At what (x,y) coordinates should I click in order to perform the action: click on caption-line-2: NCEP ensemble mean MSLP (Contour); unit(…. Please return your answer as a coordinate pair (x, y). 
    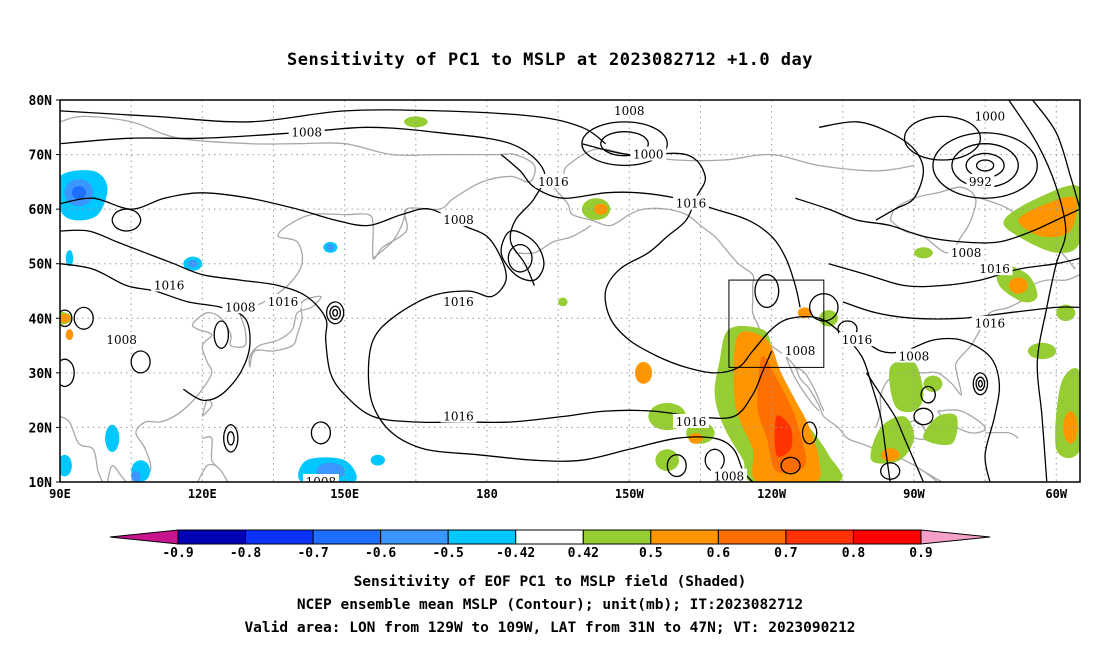
    Looking at the image, I should click on (550, 605).